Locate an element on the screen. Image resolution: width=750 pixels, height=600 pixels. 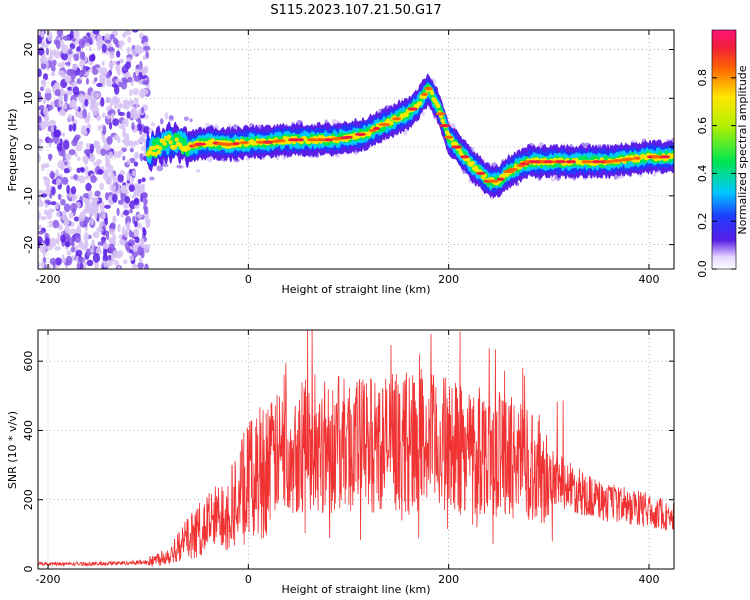
spectrogram-y-tick-label: -20 is located at coordinates (28, 245).